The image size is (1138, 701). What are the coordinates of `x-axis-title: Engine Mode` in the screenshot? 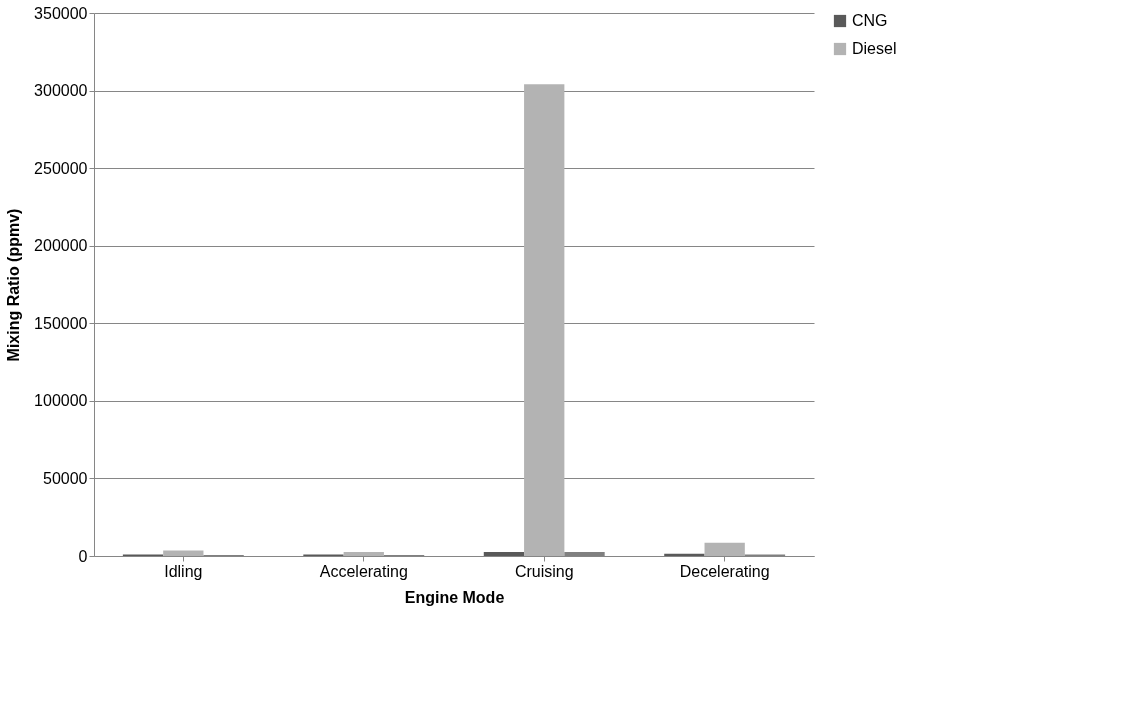 It's located at (454, 597).